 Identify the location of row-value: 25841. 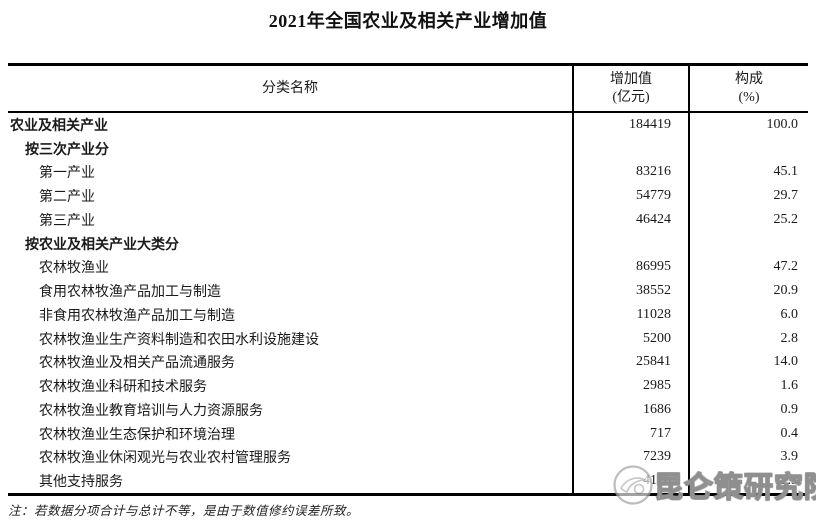
(630, 362).